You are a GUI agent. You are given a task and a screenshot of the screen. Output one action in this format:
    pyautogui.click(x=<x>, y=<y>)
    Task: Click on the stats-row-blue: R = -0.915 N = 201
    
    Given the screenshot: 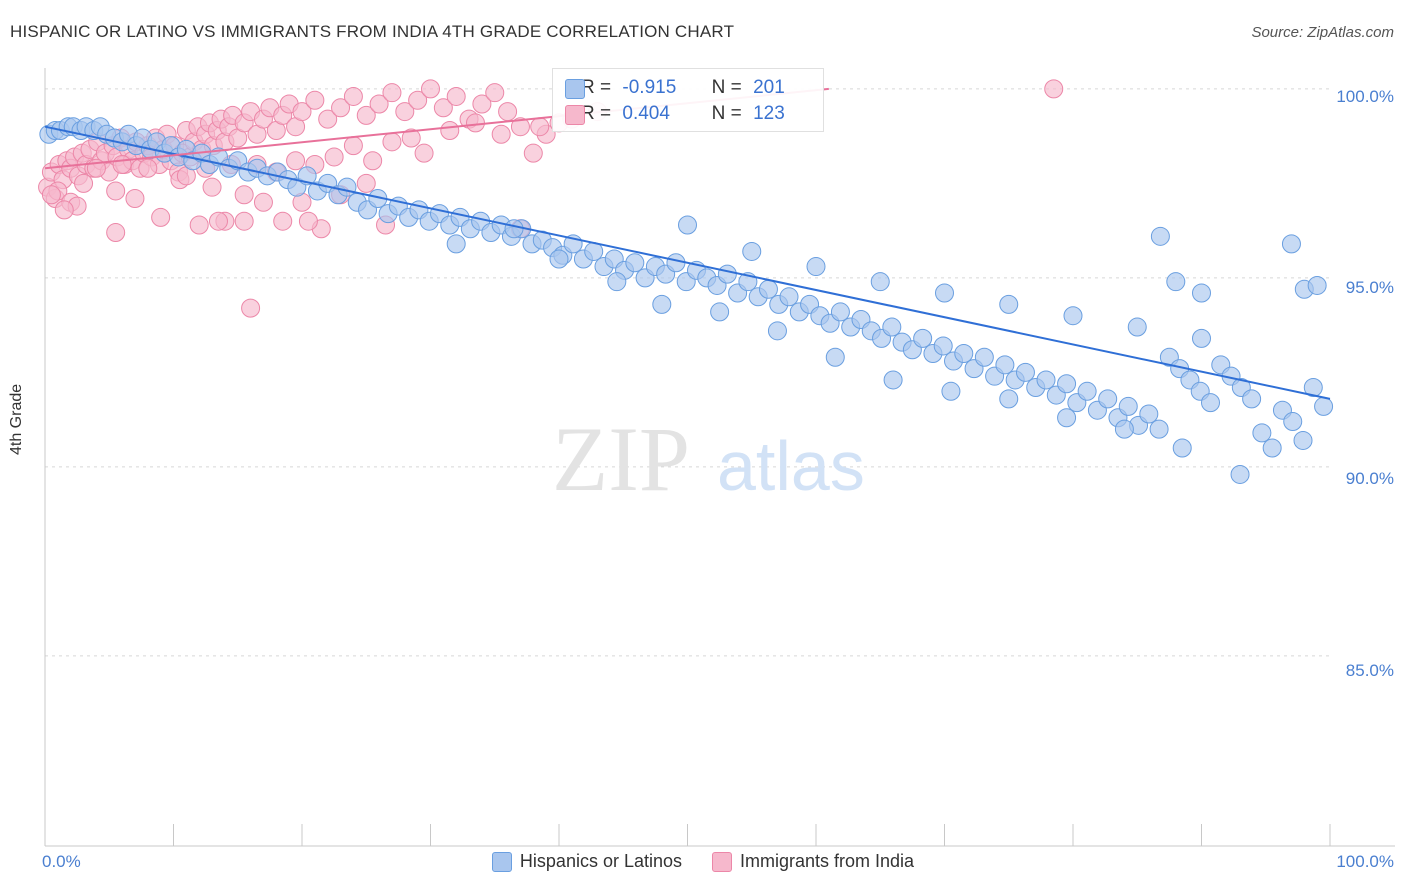 What is the action you would take?
    pyautogui.click(x=675, y=88)
    